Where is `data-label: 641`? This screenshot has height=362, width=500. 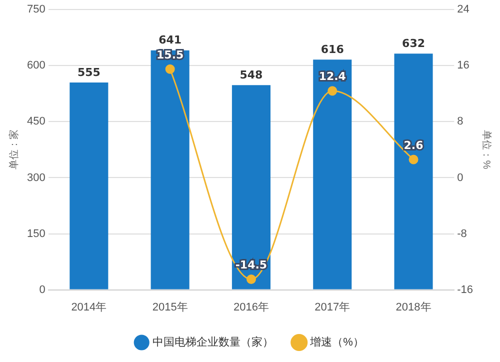 data-label: 641 is located at coordinates (170, 40).